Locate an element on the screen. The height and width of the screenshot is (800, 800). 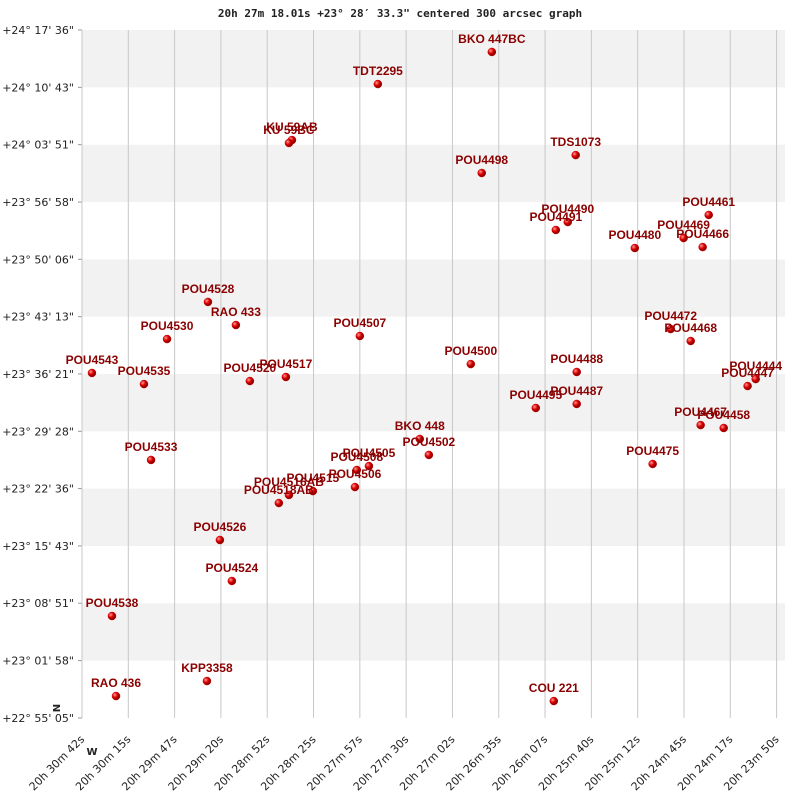
star-label: POU4458 is located at coordinates (723, 415).